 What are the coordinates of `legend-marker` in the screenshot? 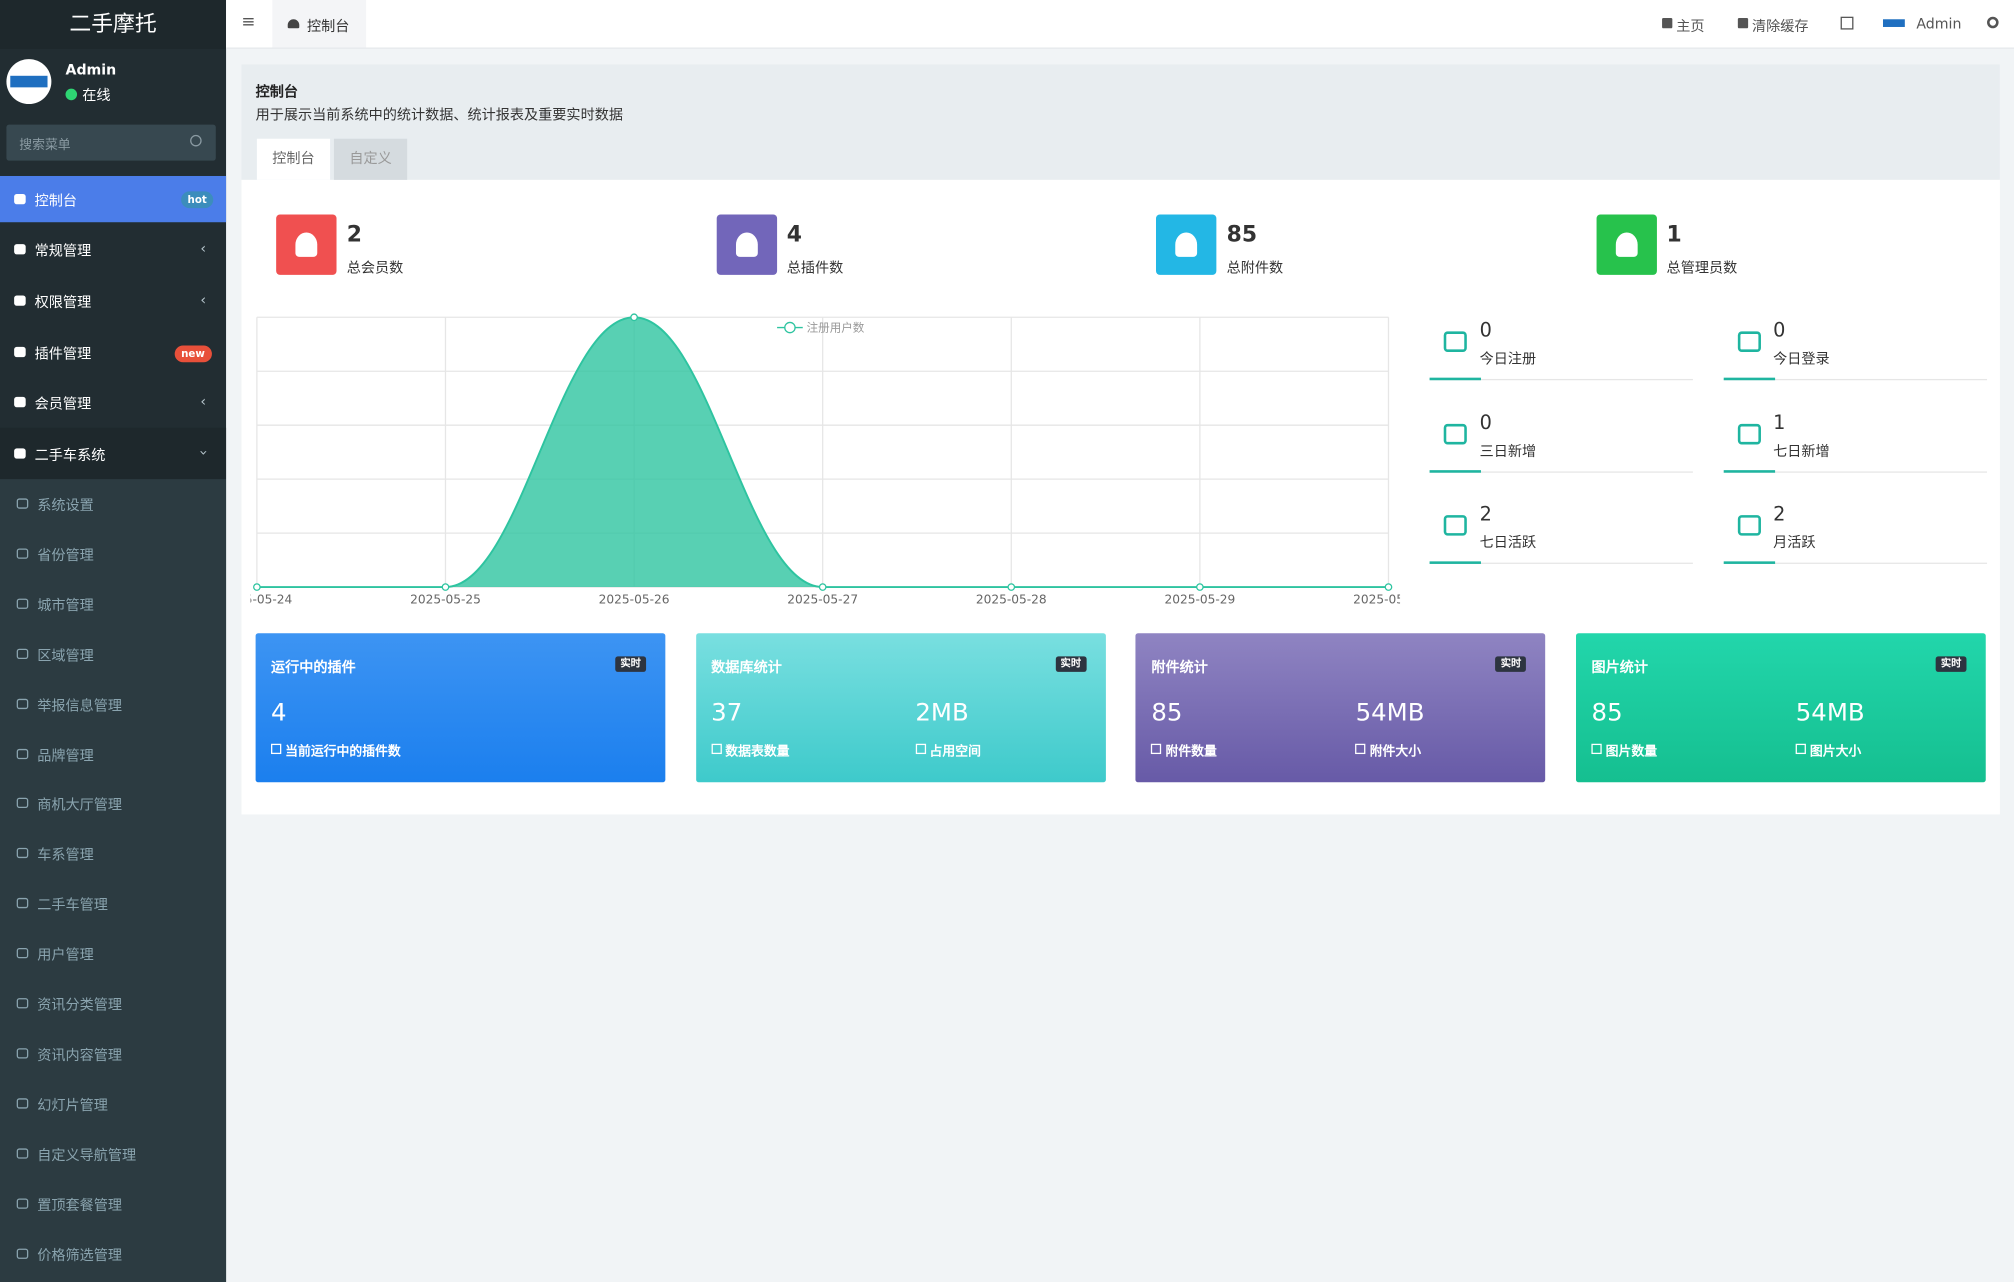 It's located at (790, 327).